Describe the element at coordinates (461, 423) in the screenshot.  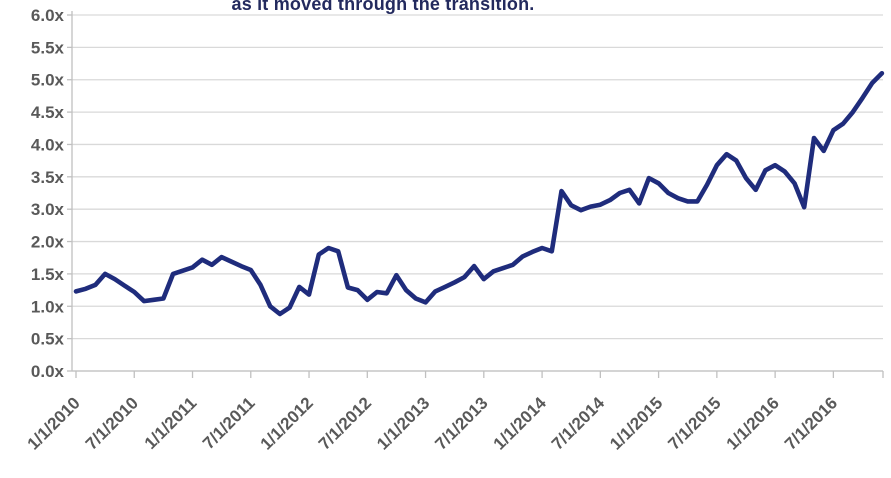
I see `x-axis-label: 7/1/2013` at that location.